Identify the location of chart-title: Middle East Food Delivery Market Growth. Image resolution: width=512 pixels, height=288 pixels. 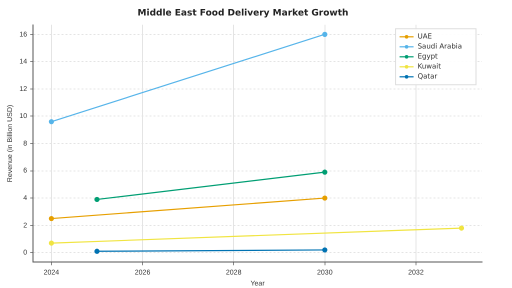
(243, 13).